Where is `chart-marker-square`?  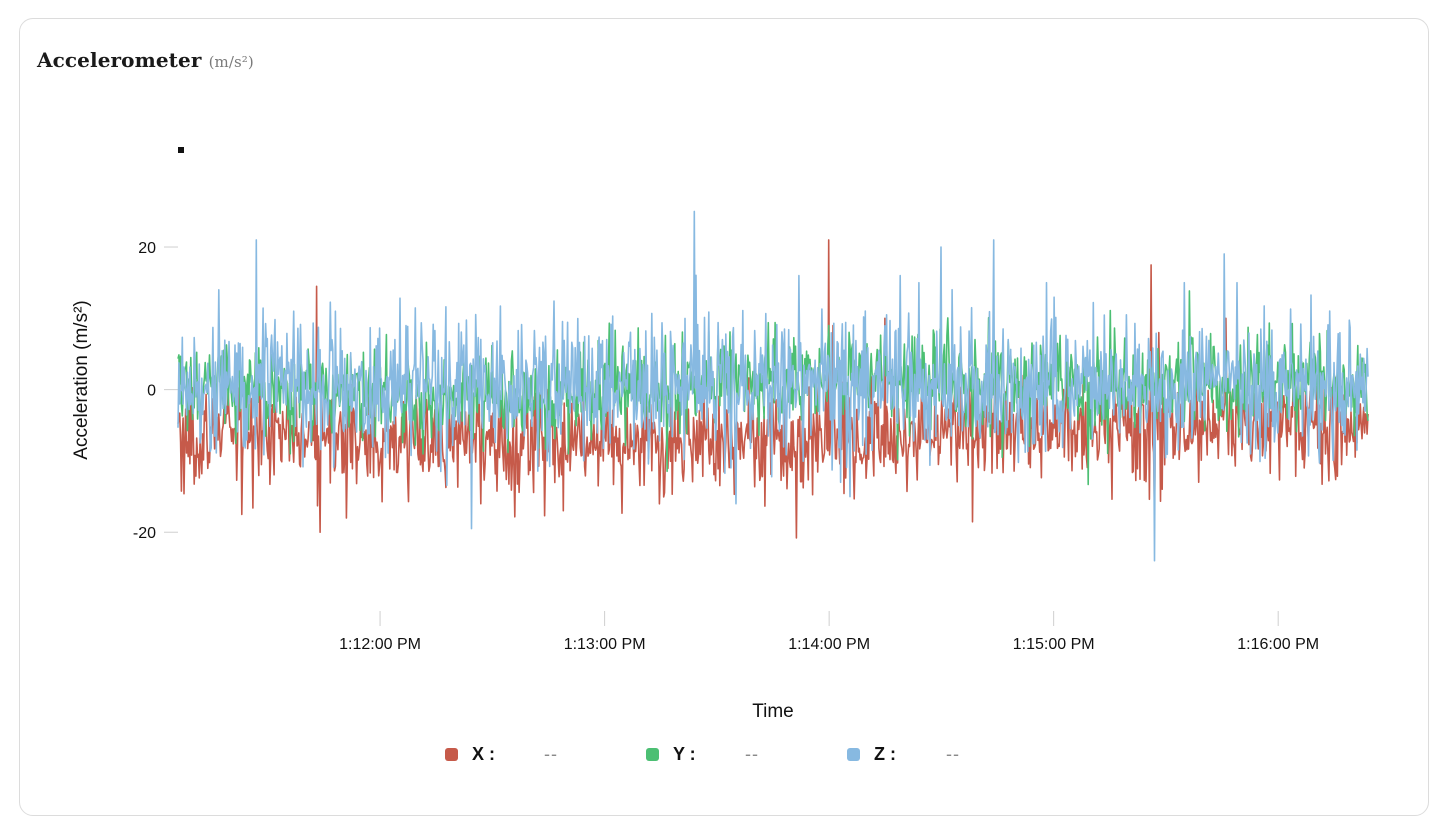
chart-marker-square is located at coordinates (181, 150).